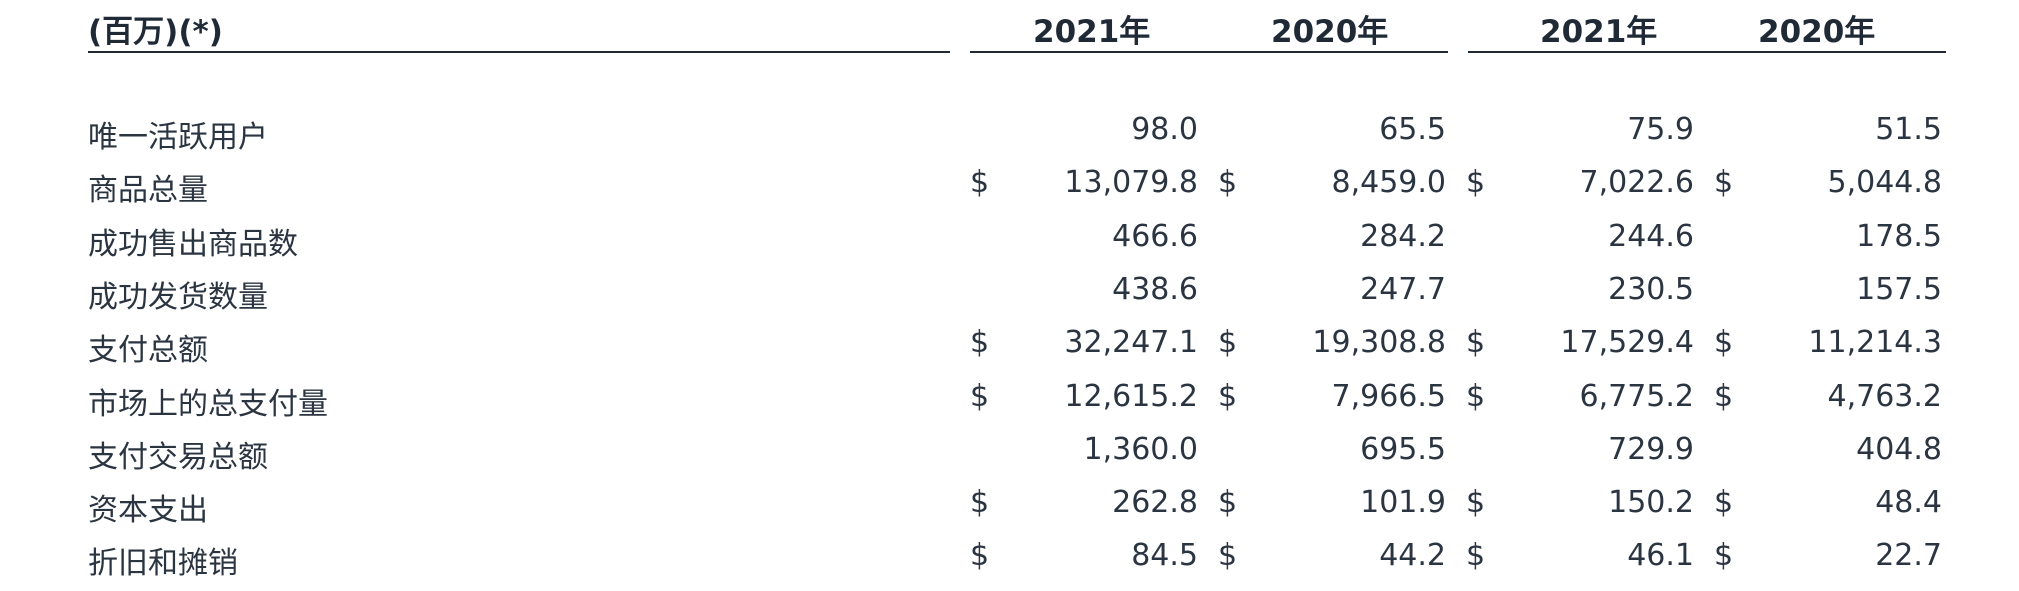 The image size is (2019, 591). What do you see at coordinates (1015, 241) in the screenshot?
I see `table-row: 成功售出商品数 466.6 284.2 244.6 178.5` at bounding box center [1015, 241].